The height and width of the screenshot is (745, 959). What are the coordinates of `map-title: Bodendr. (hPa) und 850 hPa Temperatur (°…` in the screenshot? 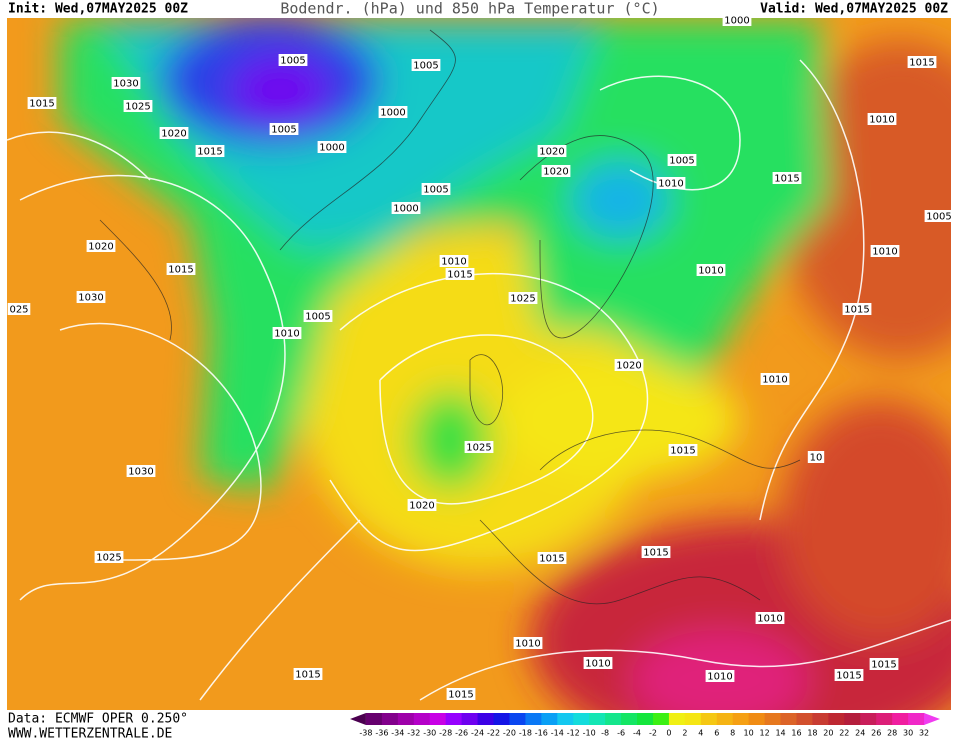 It's located at (469, 9).